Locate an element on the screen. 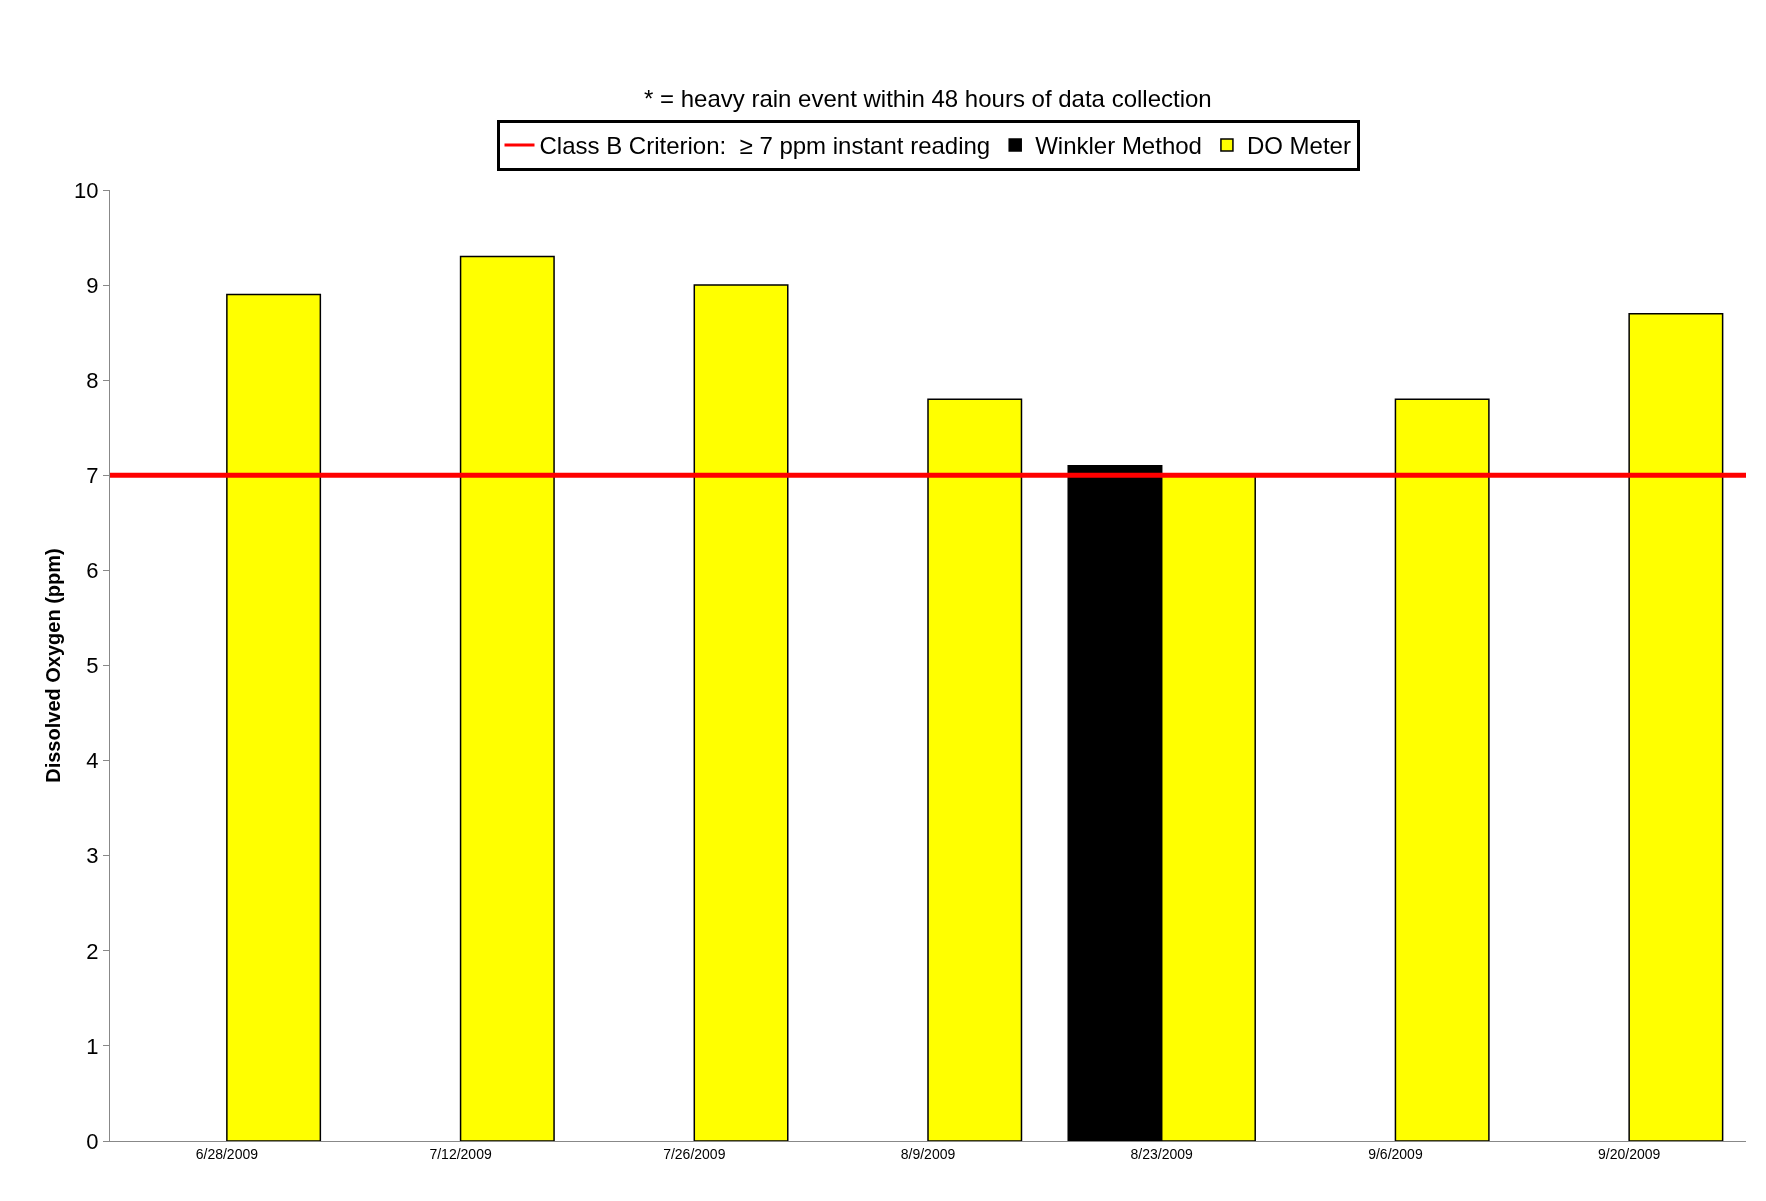 This screenshot has height=1201, width=1766. y-tick-label: 0 is located at coordinates (92, 1141).